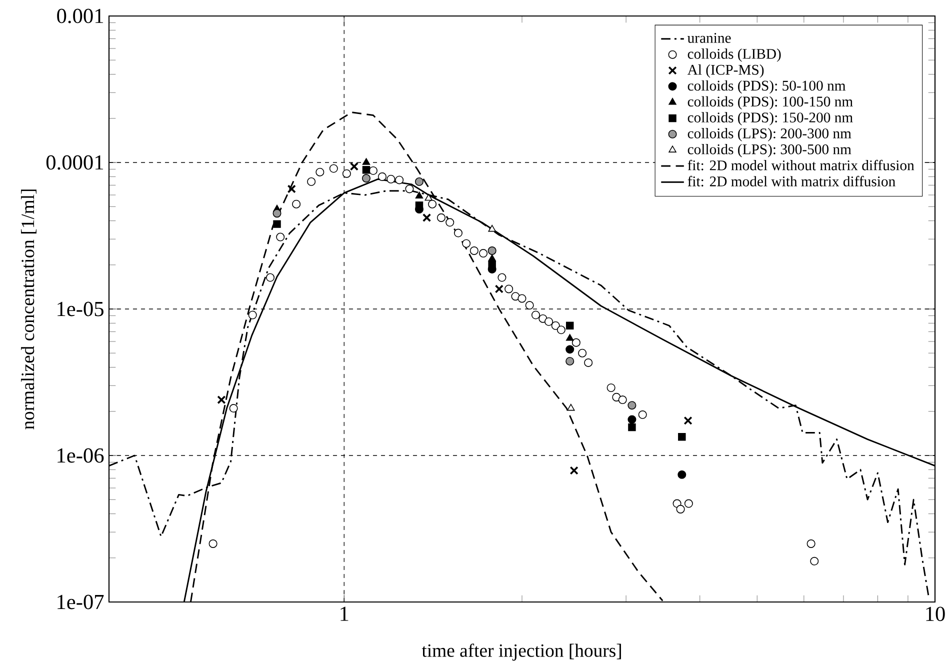  I want to click on y-tick-label: 1e-06, so click(81, 455).